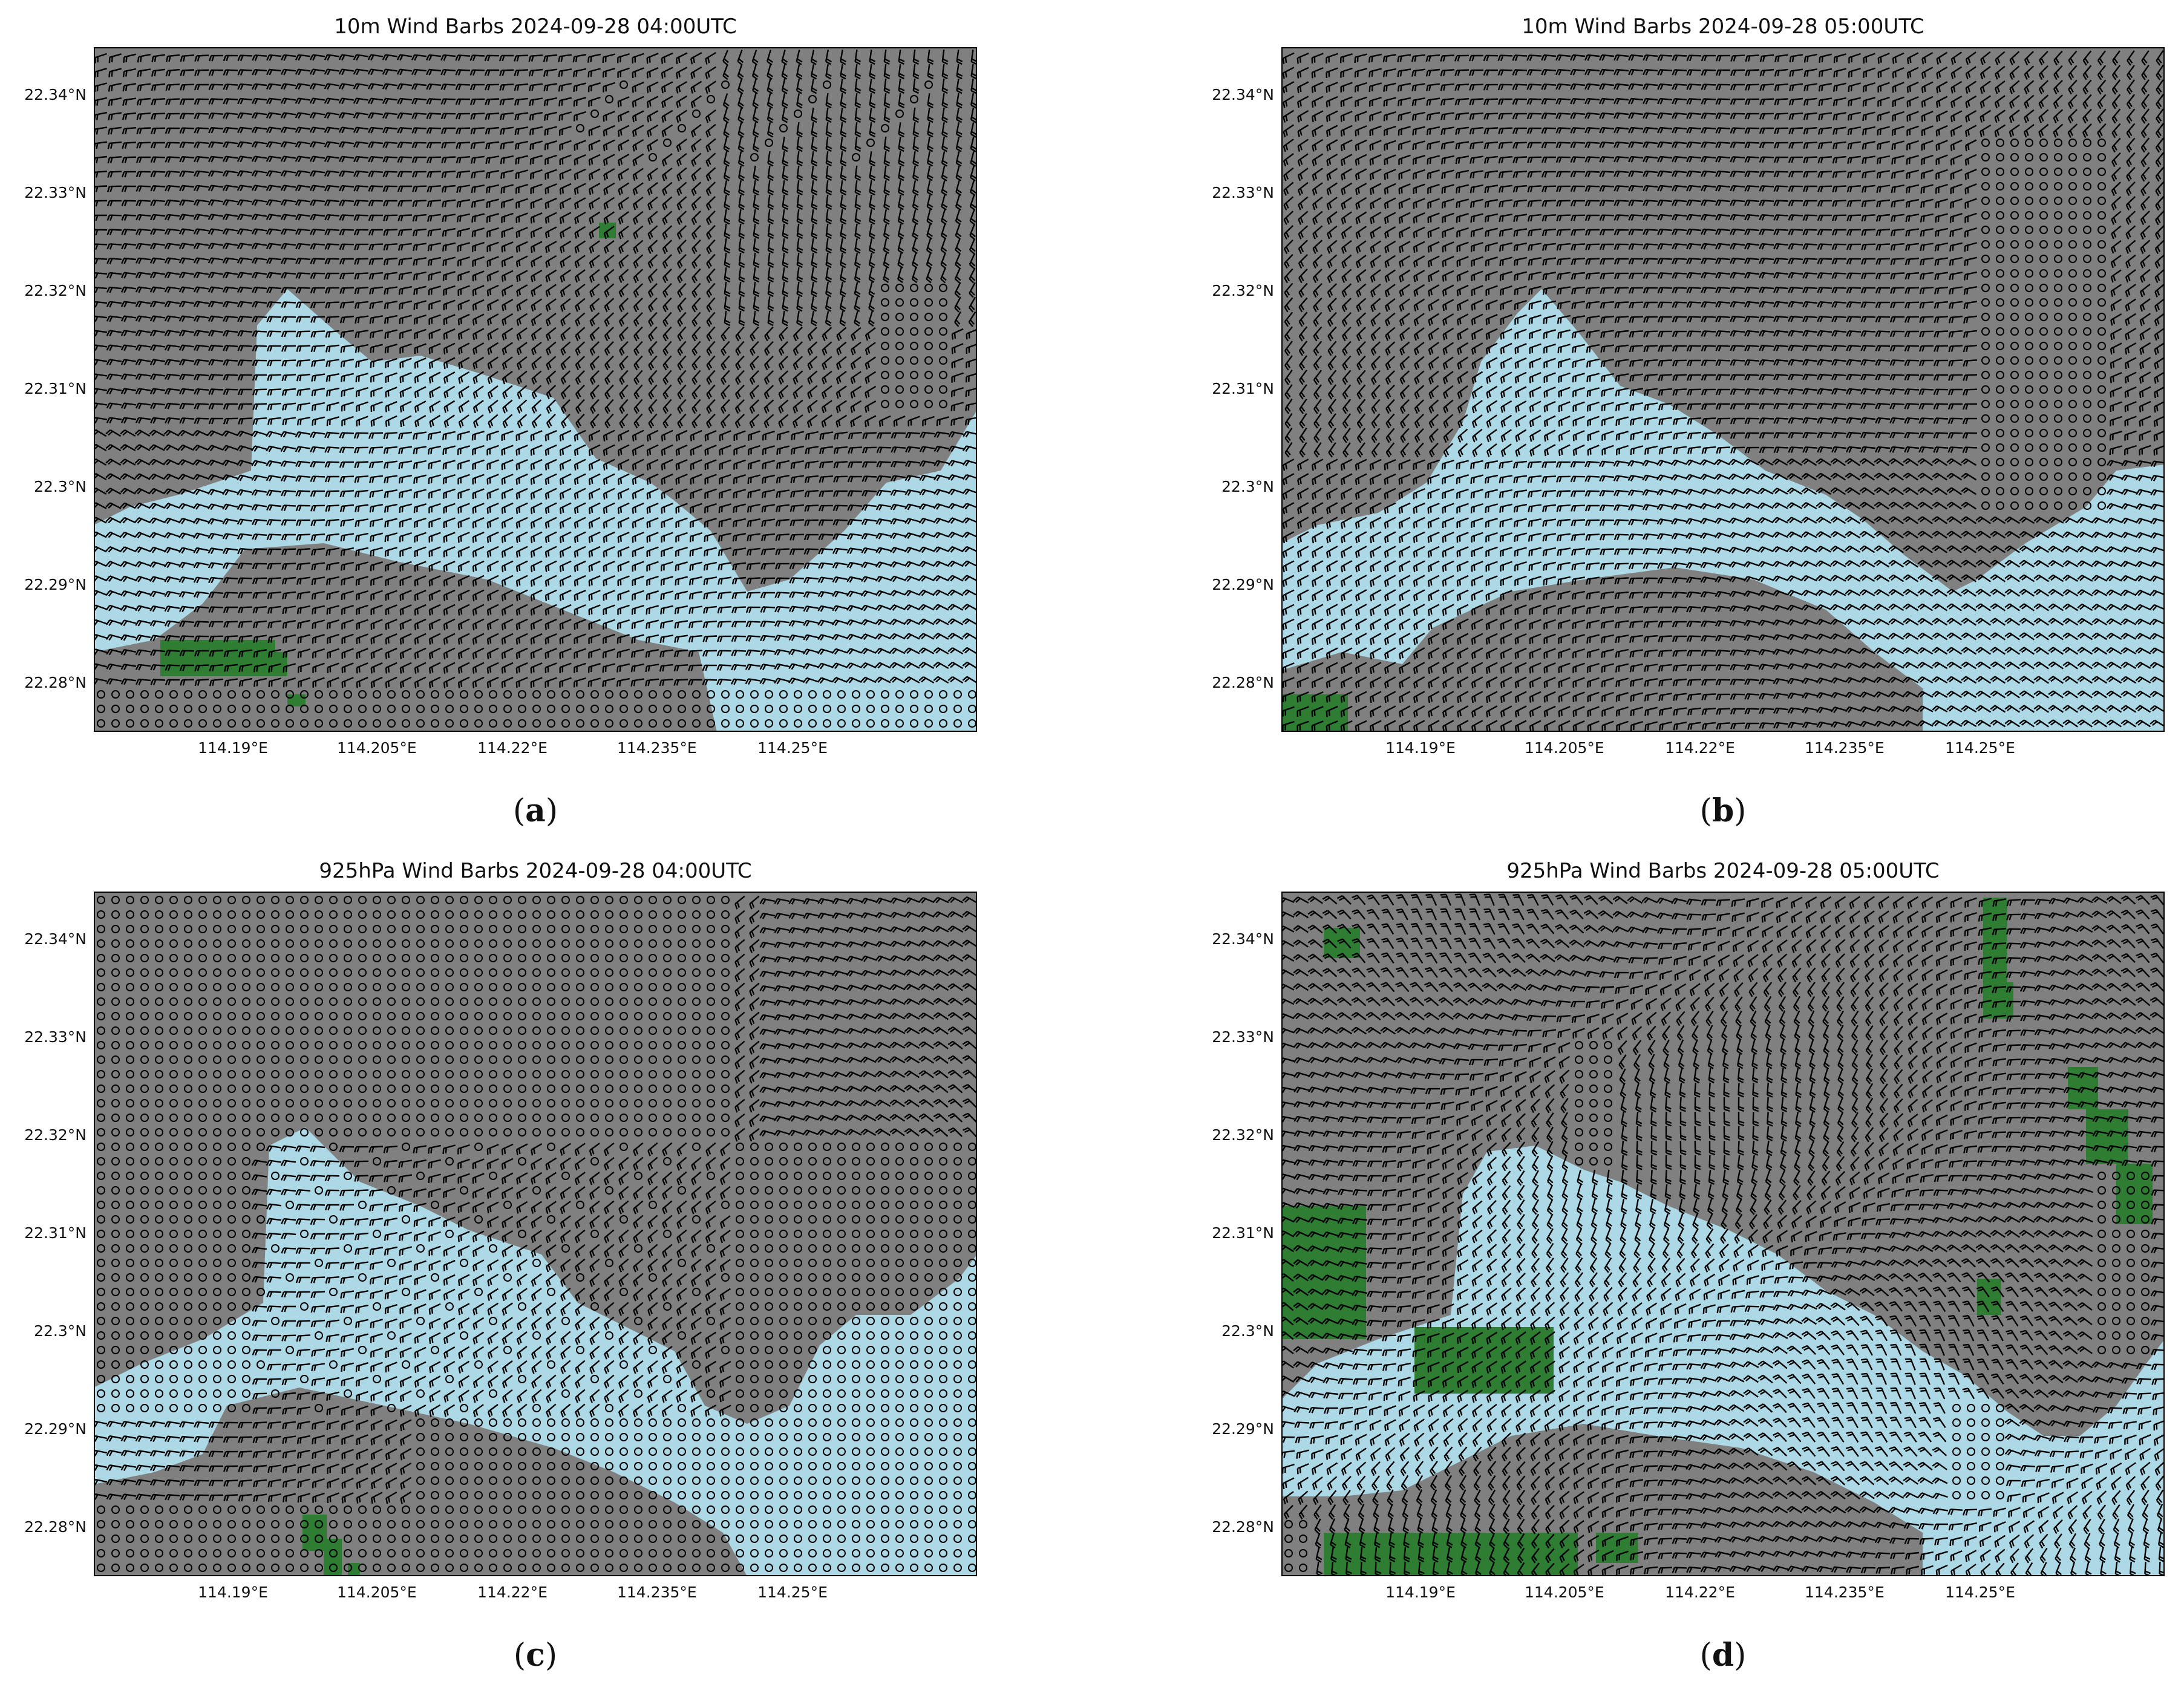  What do you see at coordinates (1723, 871) in the screenshot?
I see `panel-d-title: 925hPa Wind Barbs 2024-09-28 05:00UTC` at bounding box center [1723, 871].